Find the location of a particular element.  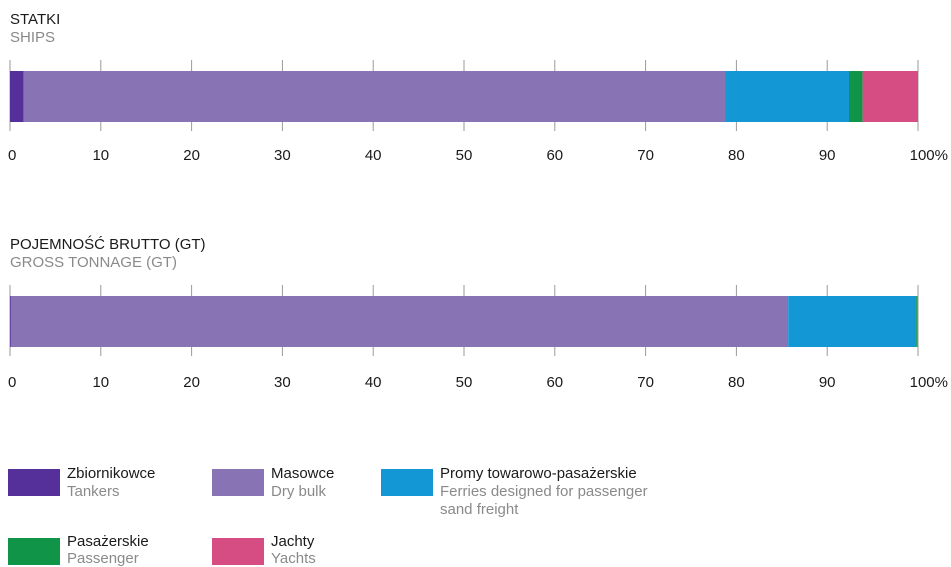

gt-bar-group is located at coordinates (464, 321).